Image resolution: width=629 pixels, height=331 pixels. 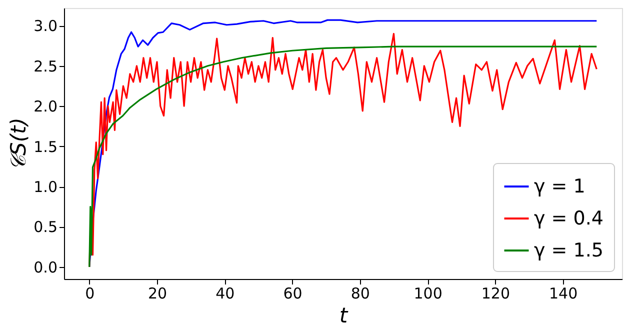 I want to click on x-tick-label: 0, so click(x=90, y=293).